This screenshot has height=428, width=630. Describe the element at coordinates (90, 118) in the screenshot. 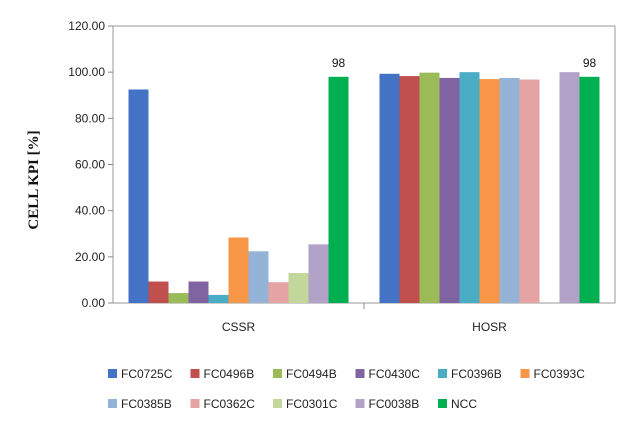

I see `y-tick-label: 80.00` at that location.